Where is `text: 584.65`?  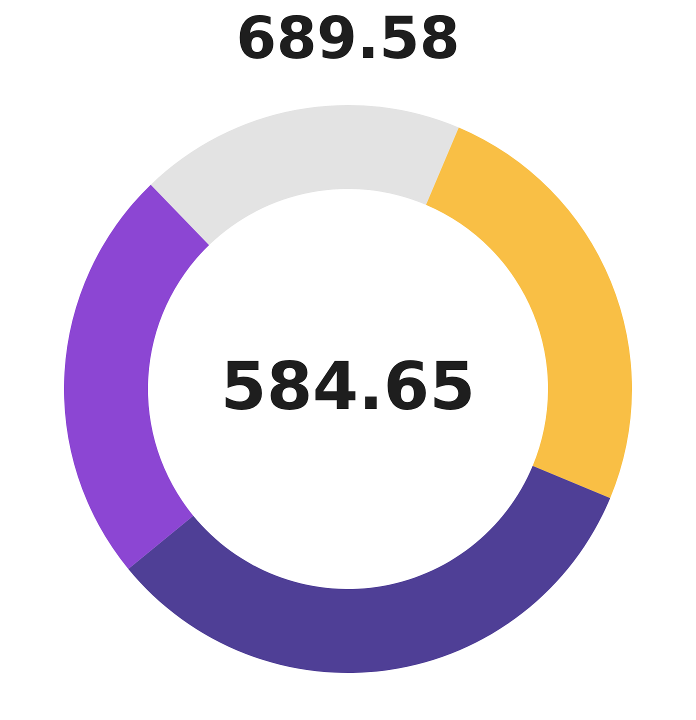 text: 584.65 is located at coordinates (348, 386).